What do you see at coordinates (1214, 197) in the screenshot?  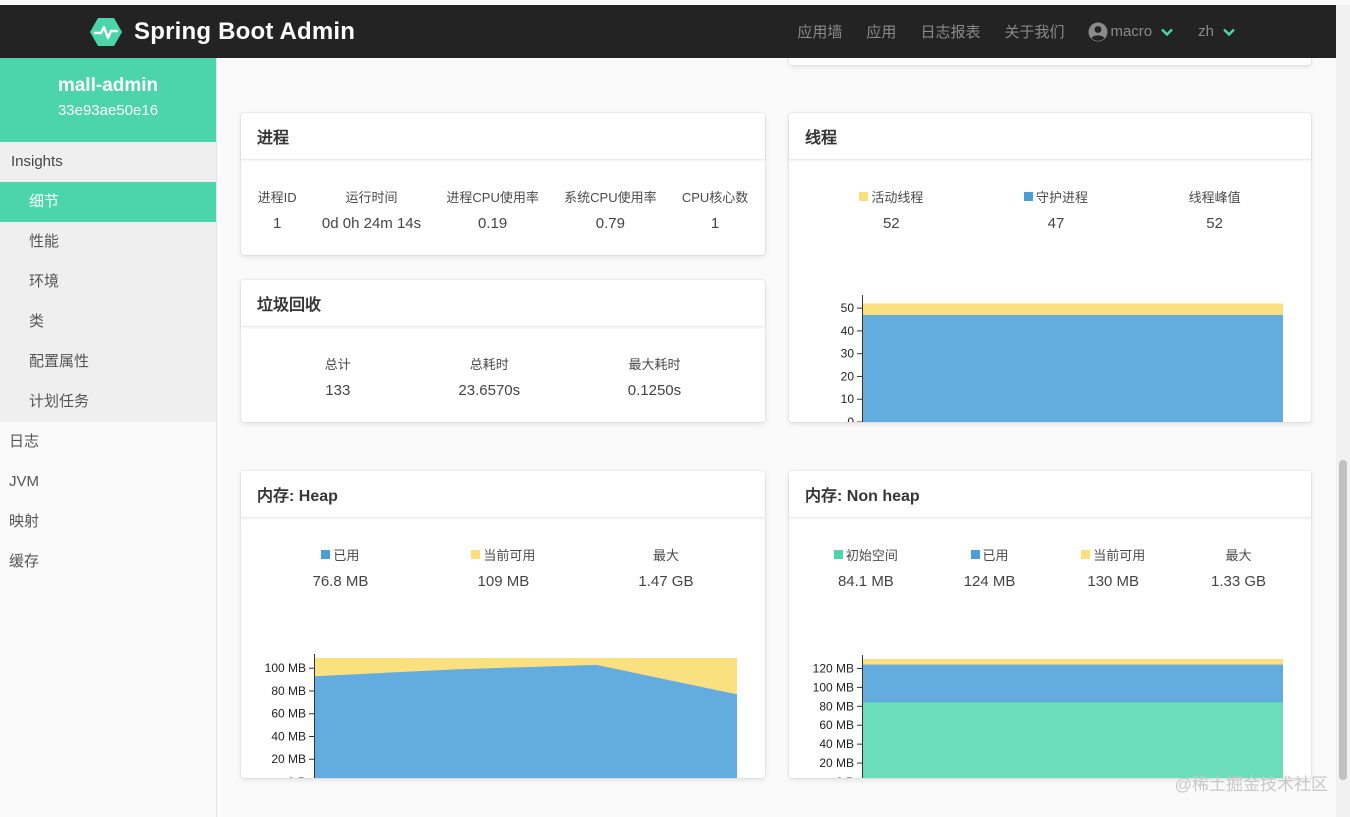 I see `stat-label: 线程峰值` at bounding box center [1214, 197].